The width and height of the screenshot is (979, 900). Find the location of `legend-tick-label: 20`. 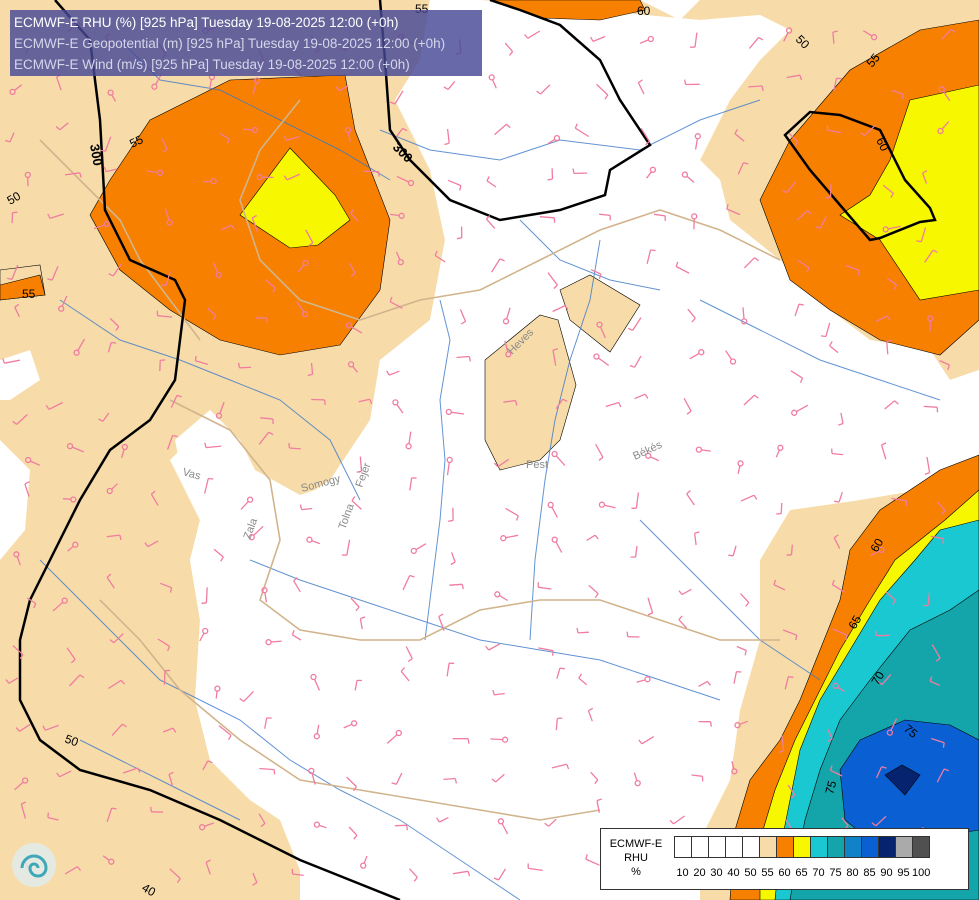

legend-tick-label: 20 is located at coordinates (699, 873).